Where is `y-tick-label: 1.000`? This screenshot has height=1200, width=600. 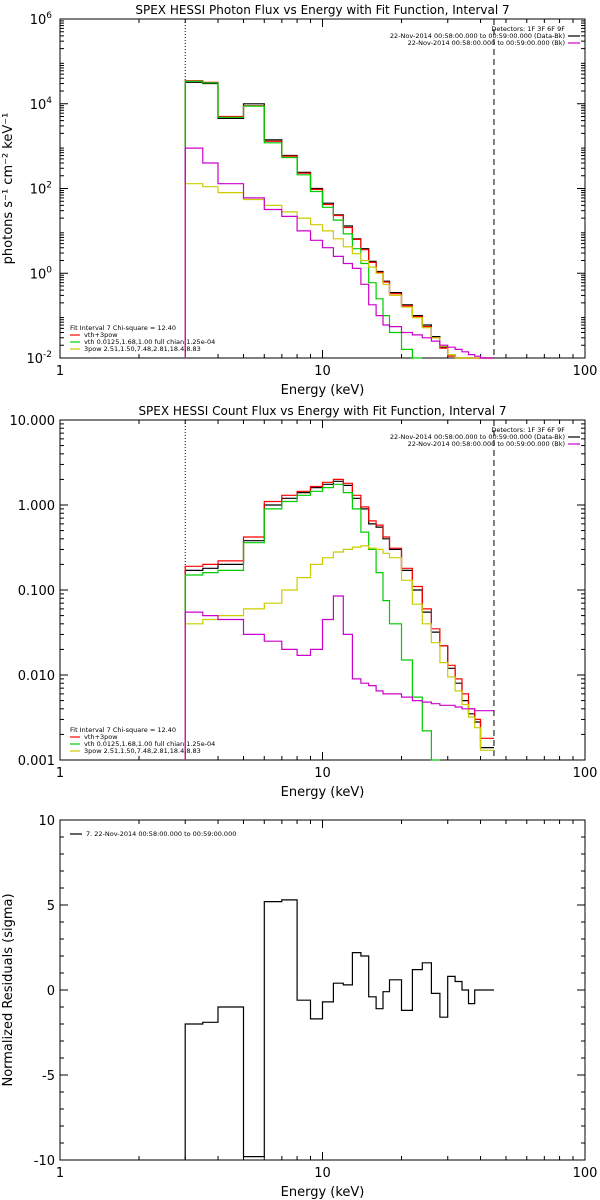 y-tick-label: 1.000 is located at coordinates (36, 506).